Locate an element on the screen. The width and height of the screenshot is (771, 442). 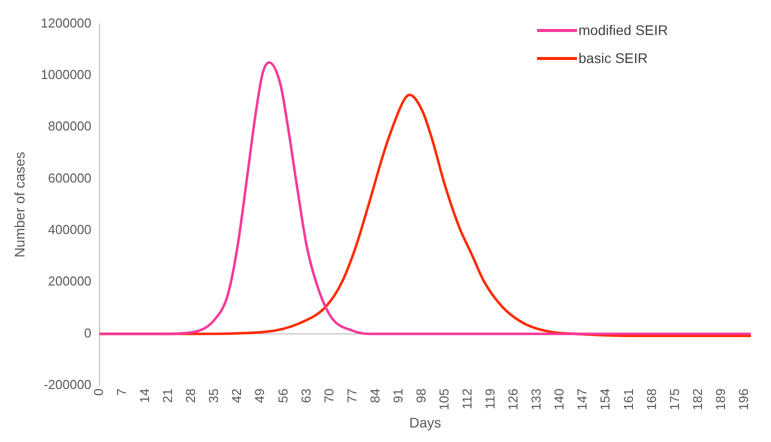
x-tick-label: 70 is located at coordinates (328, 395).